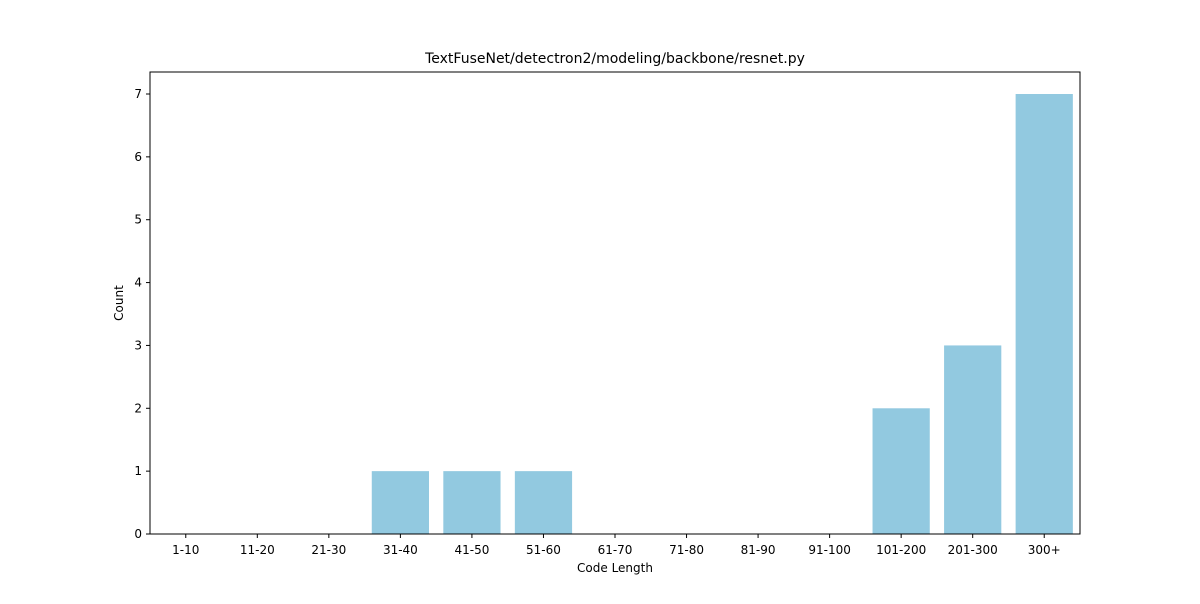 Image resolution: width=1200 pixels, height=604 pixels. What do you see at coordinates (686, 550) in the screenshot?
I see `x-tick-label: 71-80` at bounding box center [686, 550].